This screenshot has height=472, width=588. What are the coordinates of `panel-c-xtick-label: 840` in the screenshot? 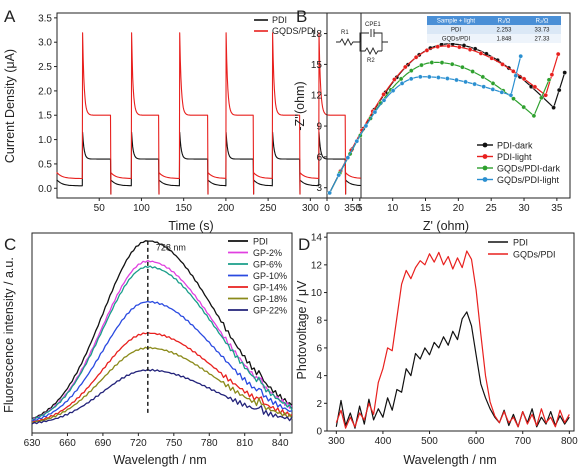 It's located at (280, 443).